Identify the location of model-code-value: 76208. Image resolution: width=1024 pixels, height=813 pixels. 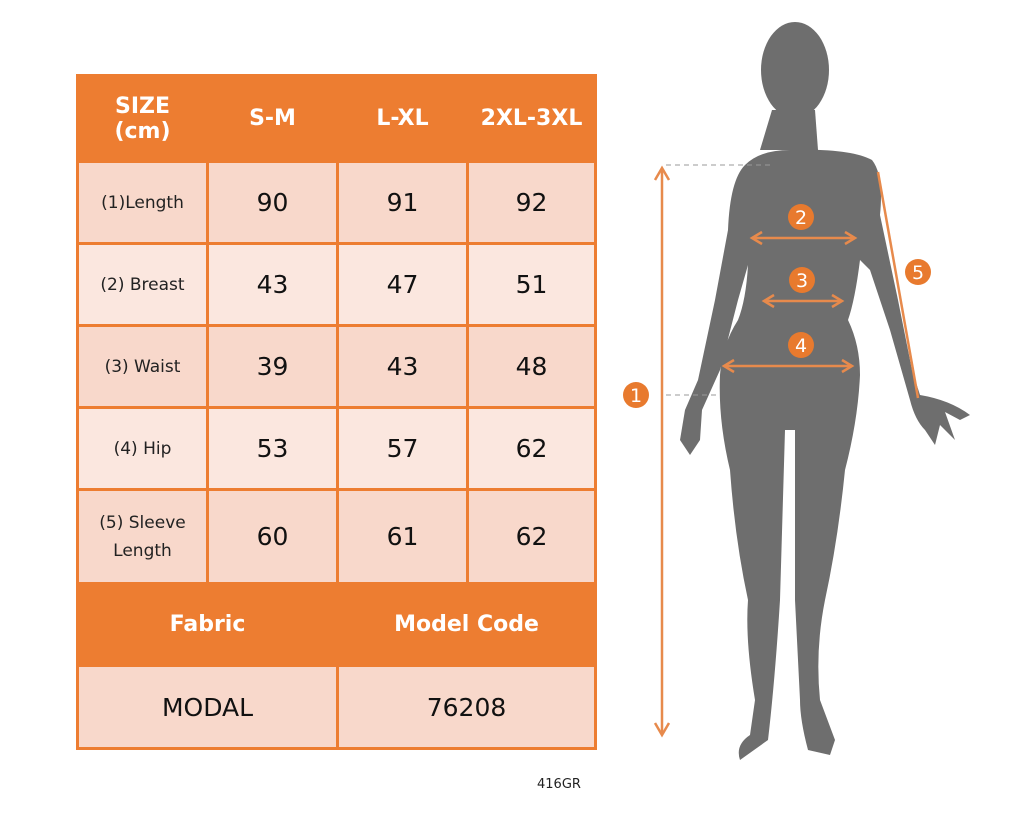
(466, 707).